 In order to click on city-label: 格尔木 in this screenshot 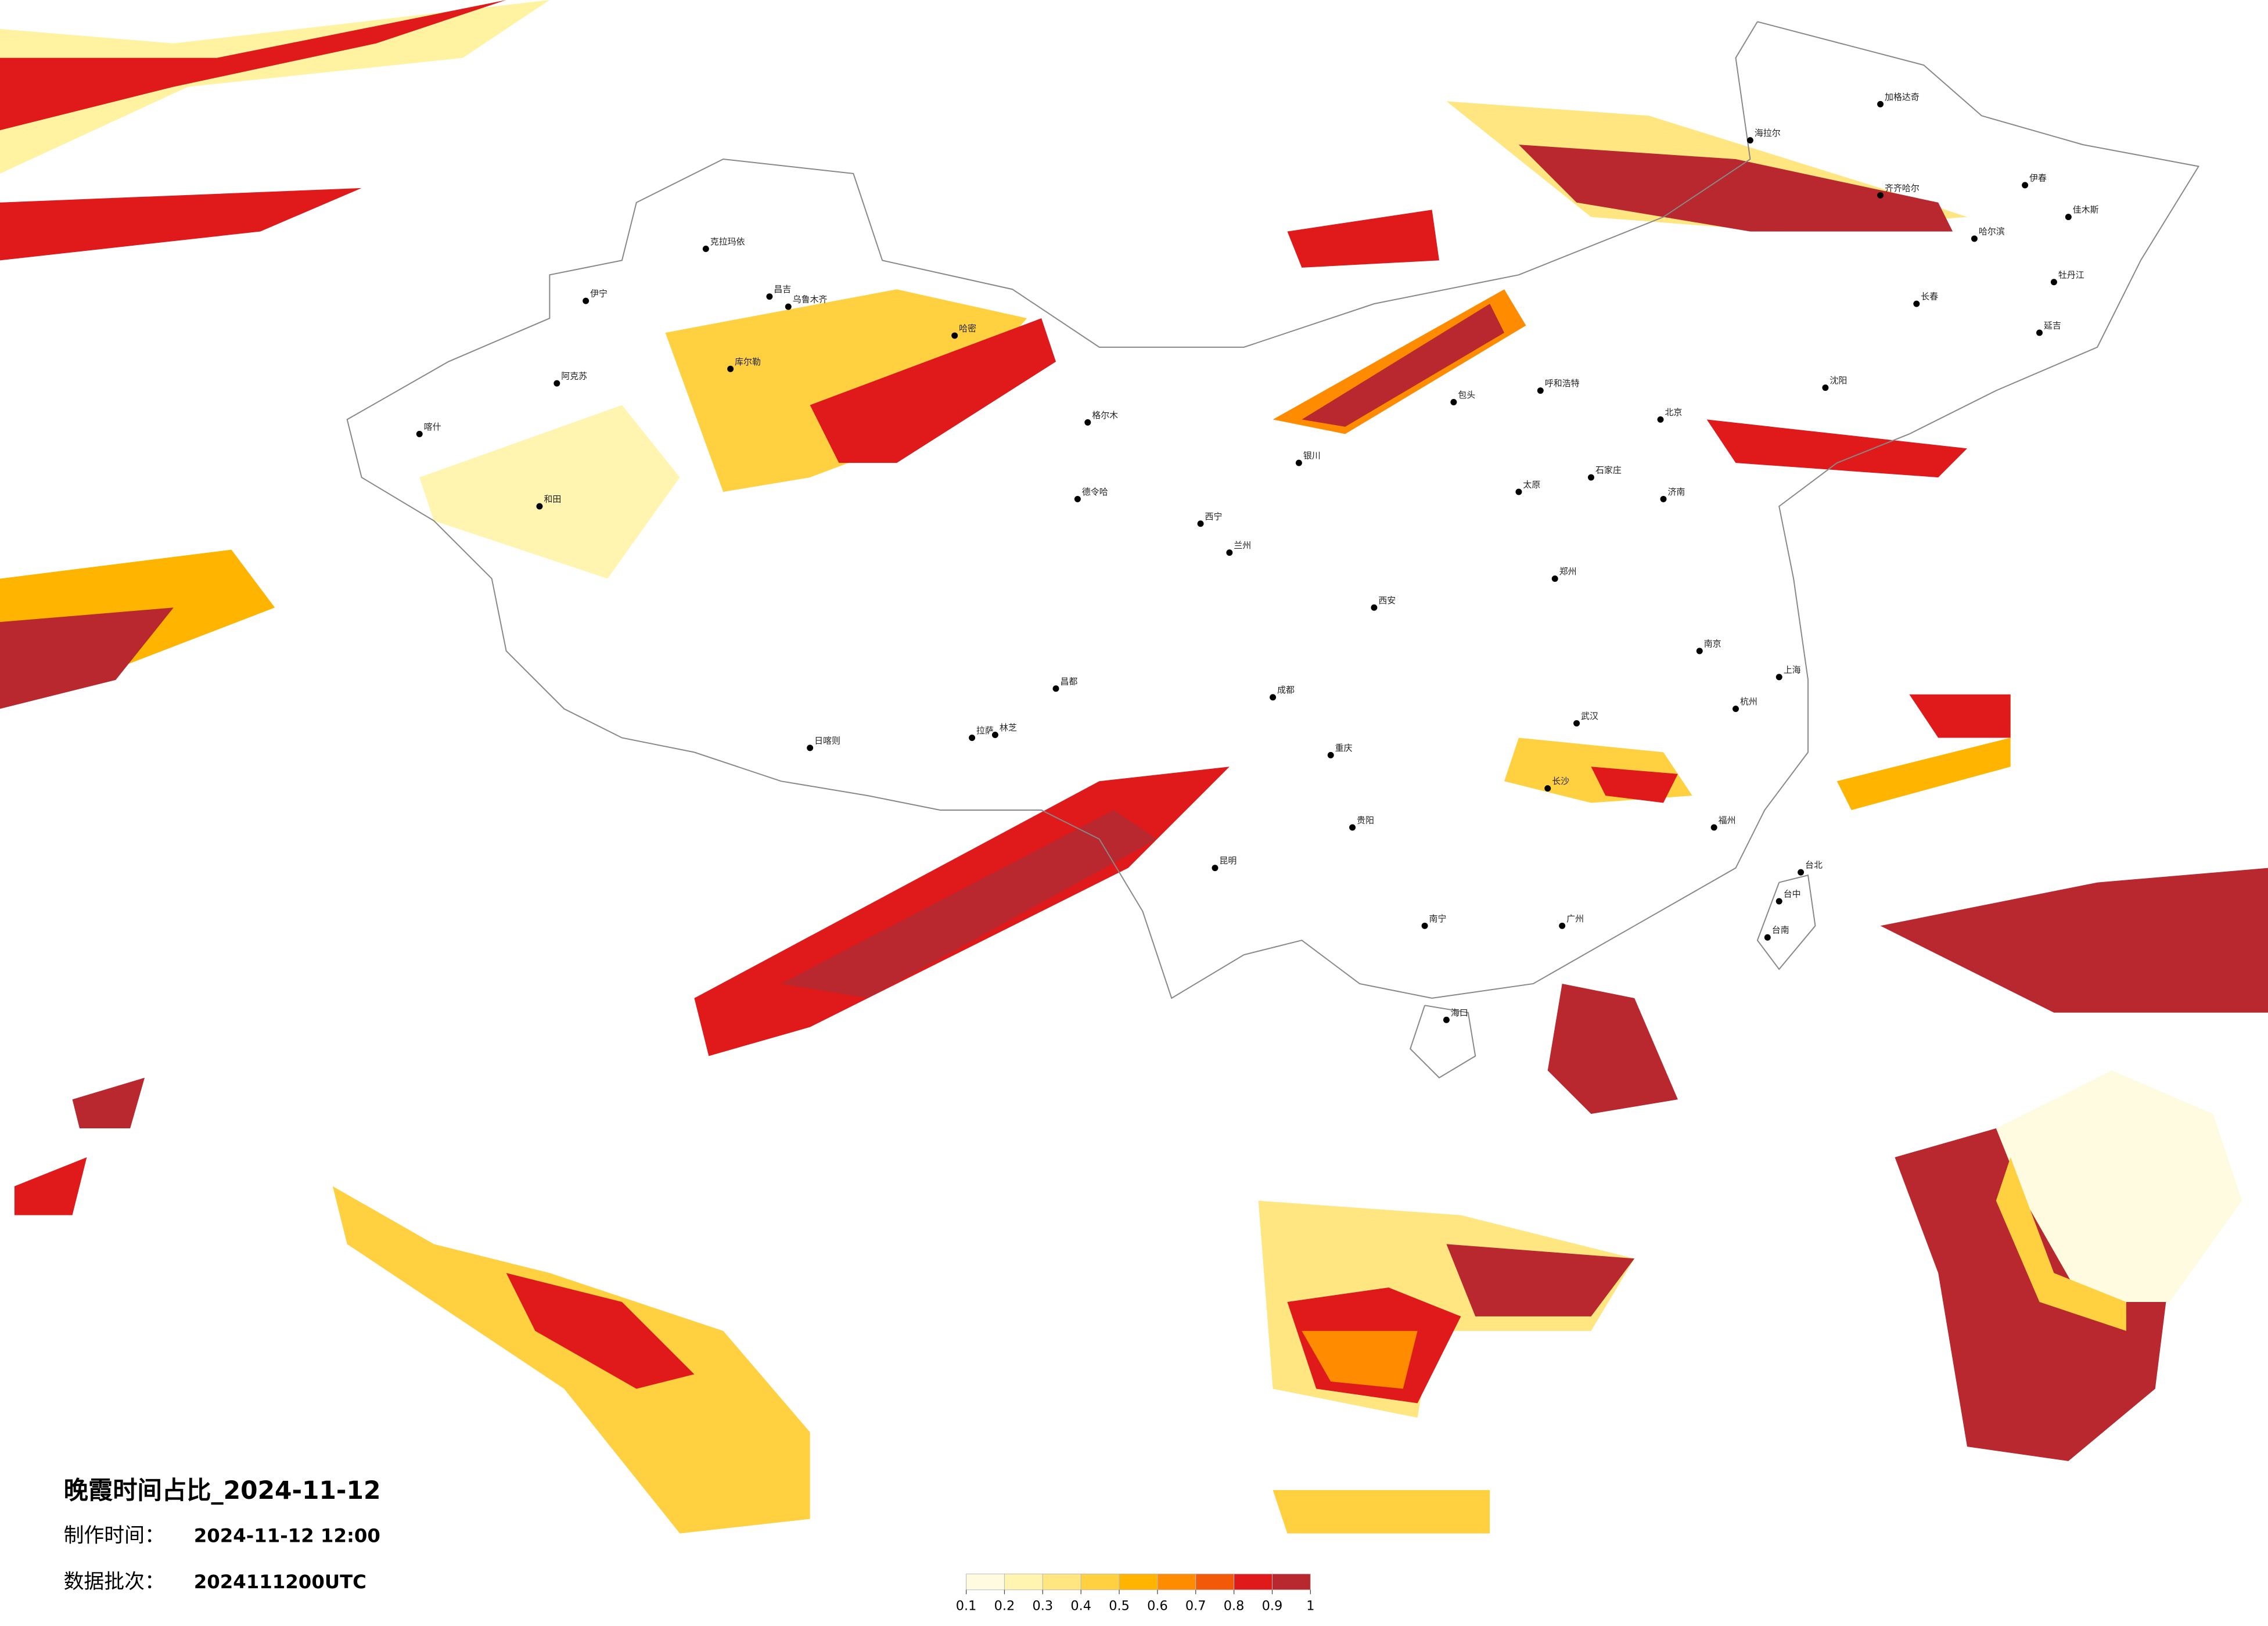, I will do `click(1105, 415)`.